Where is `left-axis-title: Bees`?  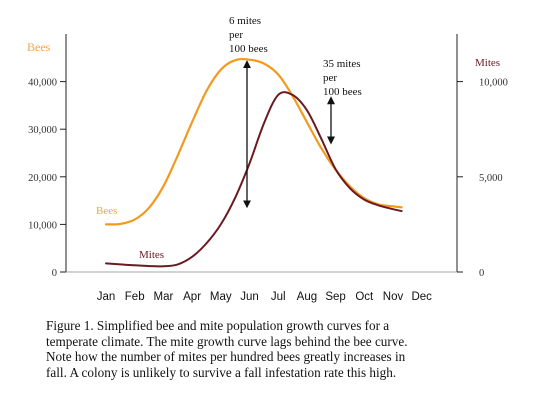
left-axis-title: Bees is located at coordinates (39, 47).